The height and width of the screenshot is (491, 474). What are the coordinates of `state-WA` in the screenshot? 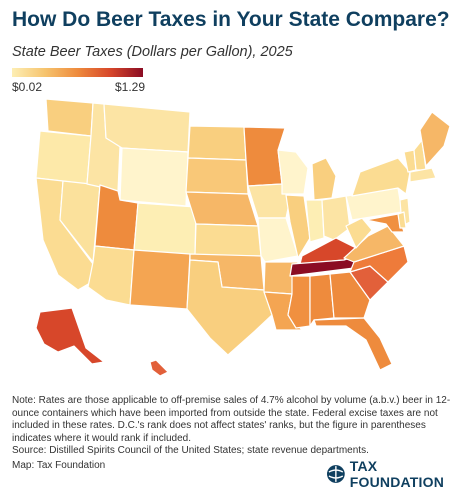 It's located at (69, 117).